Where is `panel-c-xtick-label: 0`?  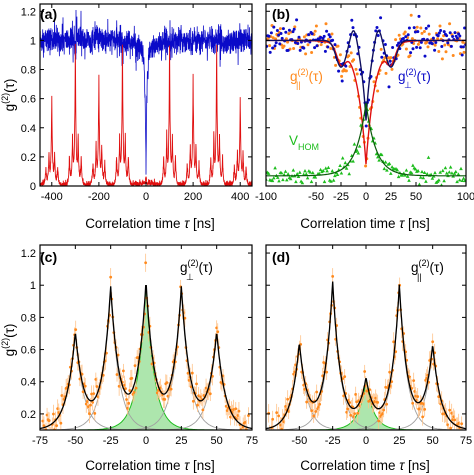 panel-c-xtick-label: 0 is located at coordinates (146, 441).